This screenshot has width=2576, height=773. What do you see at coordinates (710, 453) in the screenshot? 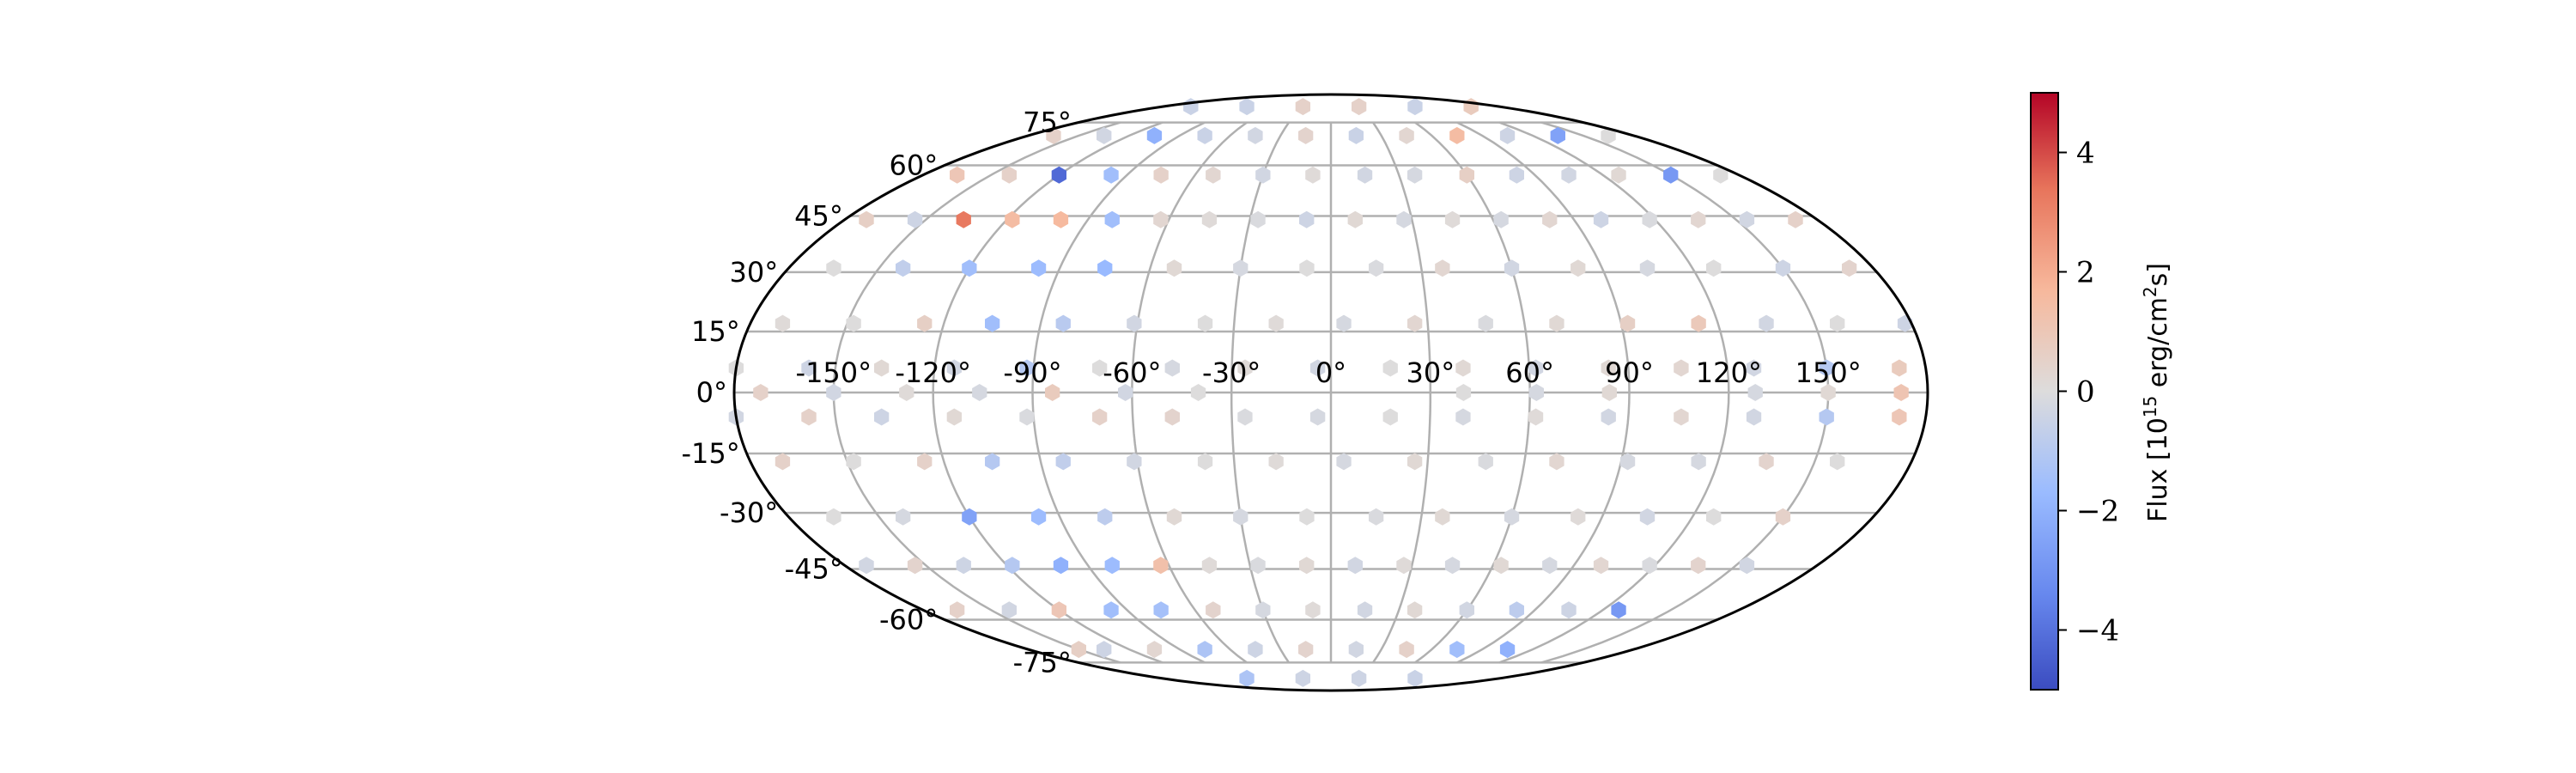
I see `latitude-tick-label: -15°` at bounding box center [710, 453].